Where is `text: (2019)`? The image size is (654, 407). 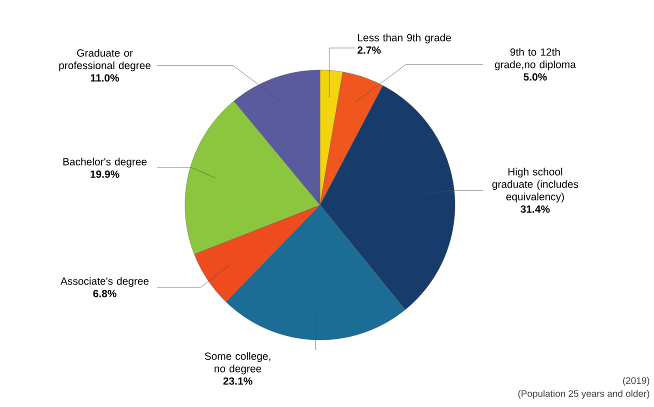 text: (2019) is located at coordinates (636, 381).